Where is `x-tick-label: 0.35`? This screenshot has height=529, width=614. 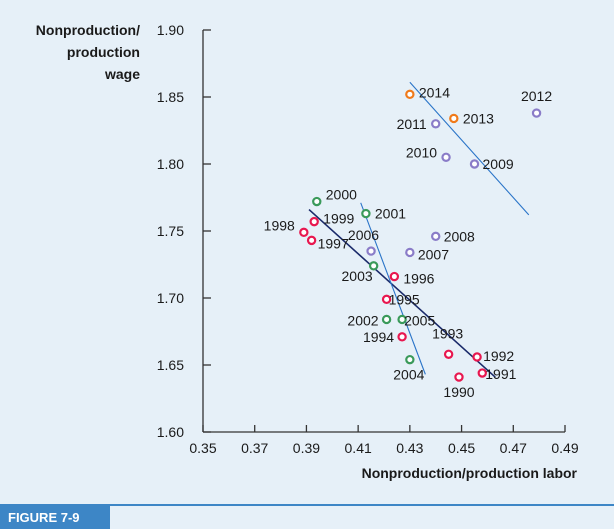
x-tick-label: 0.35 is located at coordinates (202, 448).